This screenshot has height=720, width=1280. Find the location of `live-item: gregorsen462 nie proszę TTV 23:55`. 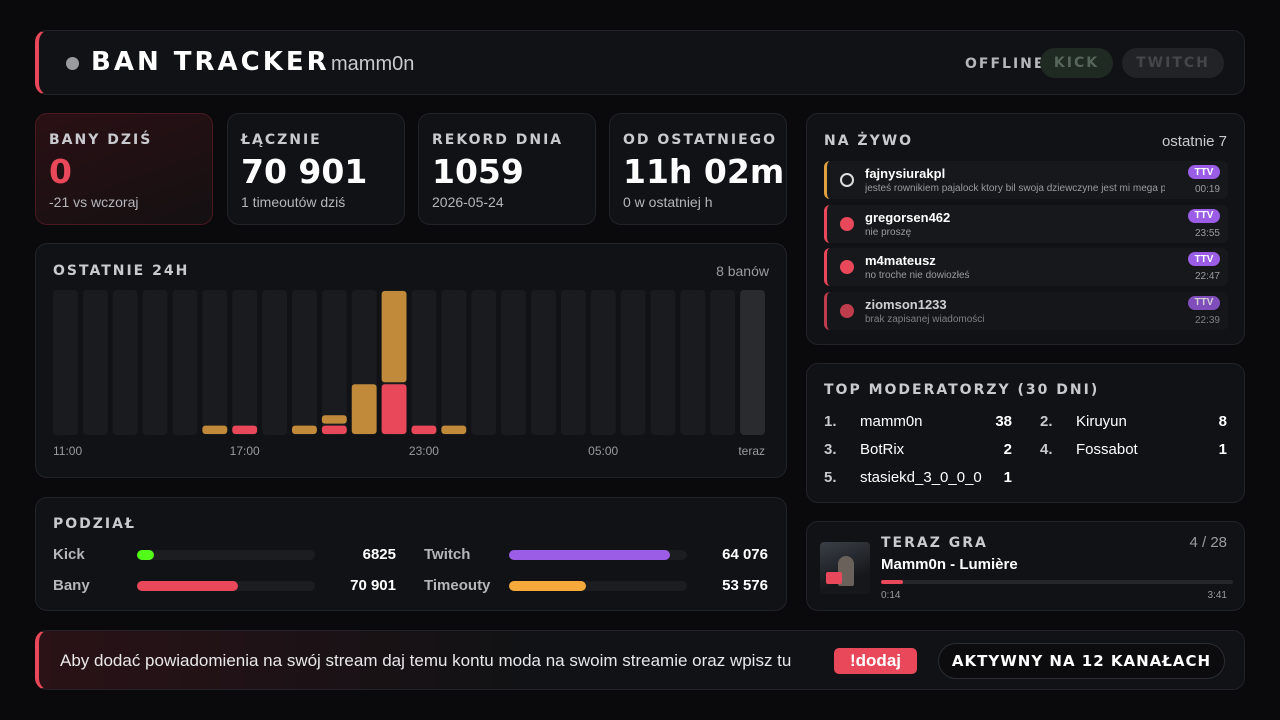

live-item: gregorsen462 nie proszę TTV 23:55 is located at coordinates (1026, 223).